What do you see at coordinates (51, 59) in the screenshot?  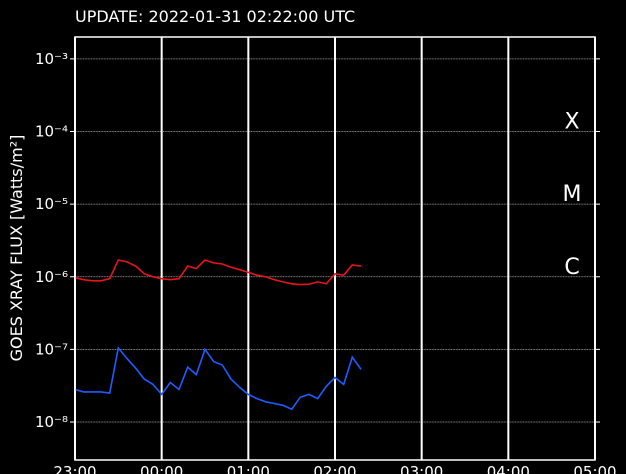 I see `y-tick-label: 10⁻³` at bounding box center [51, 59].